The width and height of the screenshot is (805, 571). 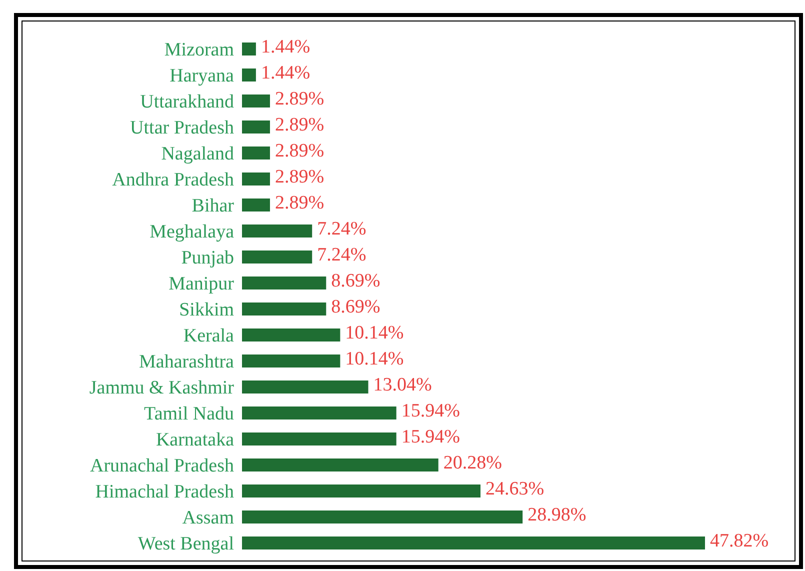 What do you see at coordinates (189, 414) in the screenshot?
I see `y-tick-label: Tamil Nadu` at bounding box center [189, 414].